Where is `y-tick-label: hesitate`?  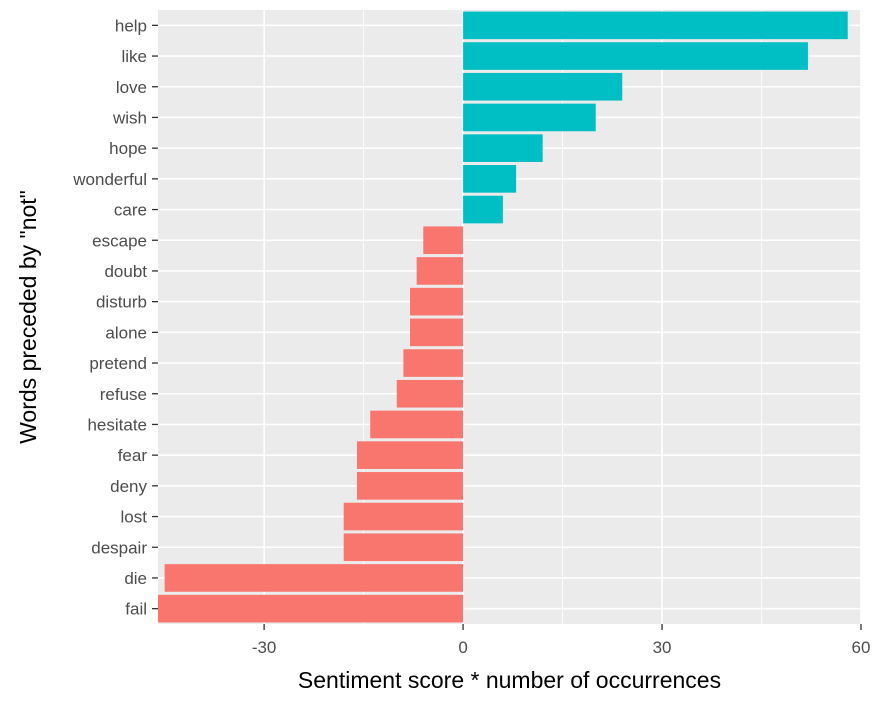
y-tick-label: hesitate is located at coordinates (117, 424).